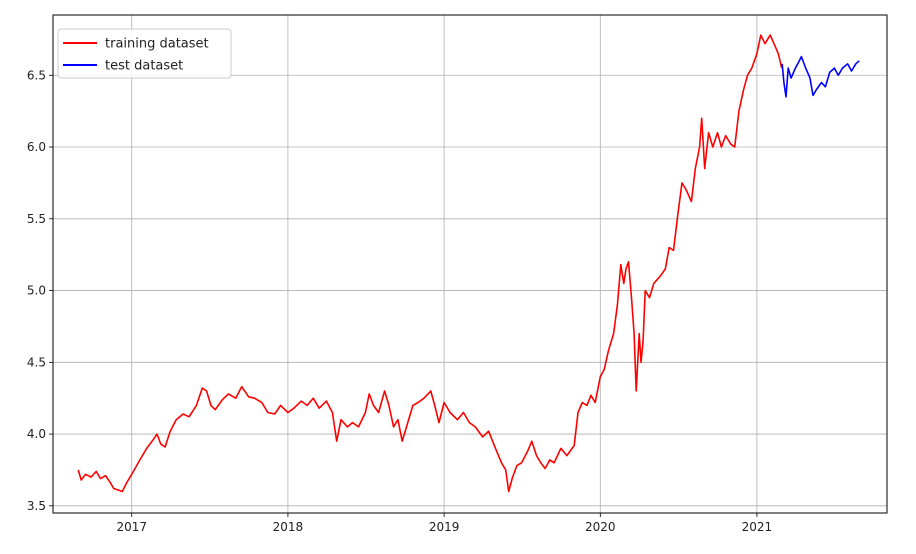 This screenshot has height=554, width=916. What do you see at coordinates (36, 219) in the screenshot?
I see `y-tick-label: 5.5` at bounding box center [36, 219].